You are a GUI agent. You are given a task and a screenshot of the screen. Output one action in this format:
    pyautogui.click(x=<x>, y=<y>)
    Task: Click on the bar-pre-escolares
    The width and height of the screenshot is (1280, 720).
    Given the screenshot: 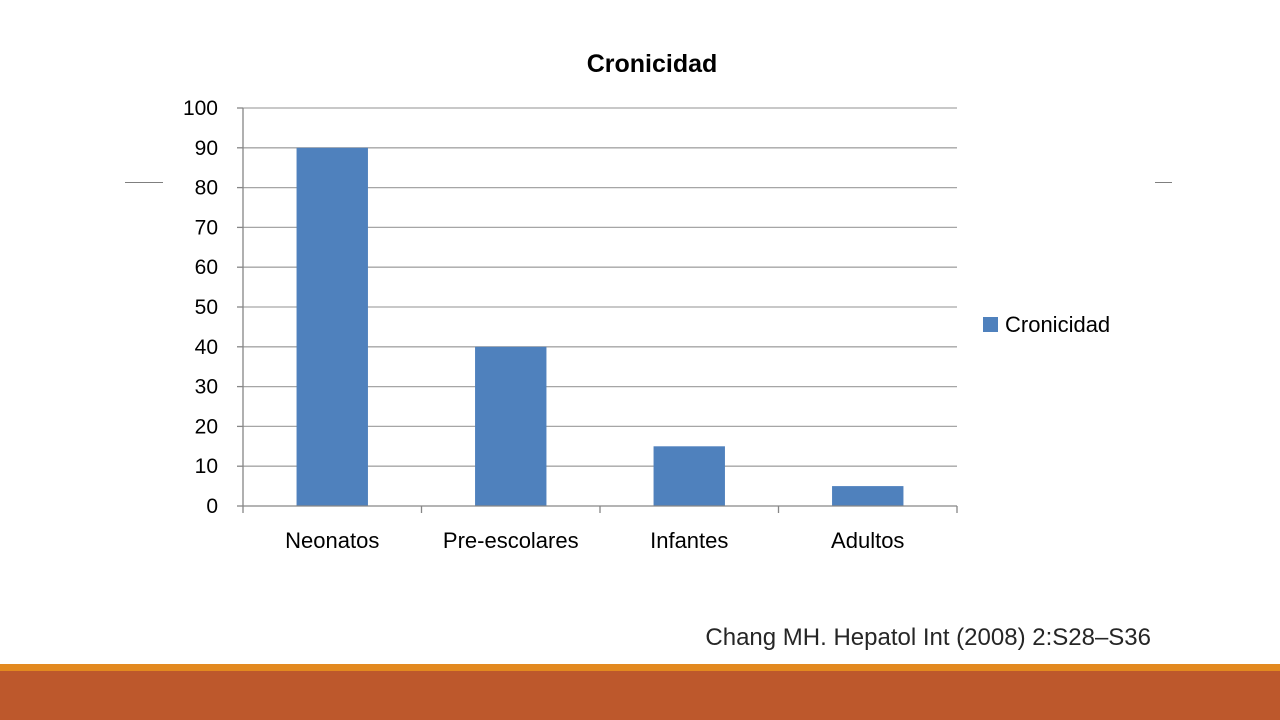 What is the action you would take?
    pyautogui.click(x=511, y=426)
    